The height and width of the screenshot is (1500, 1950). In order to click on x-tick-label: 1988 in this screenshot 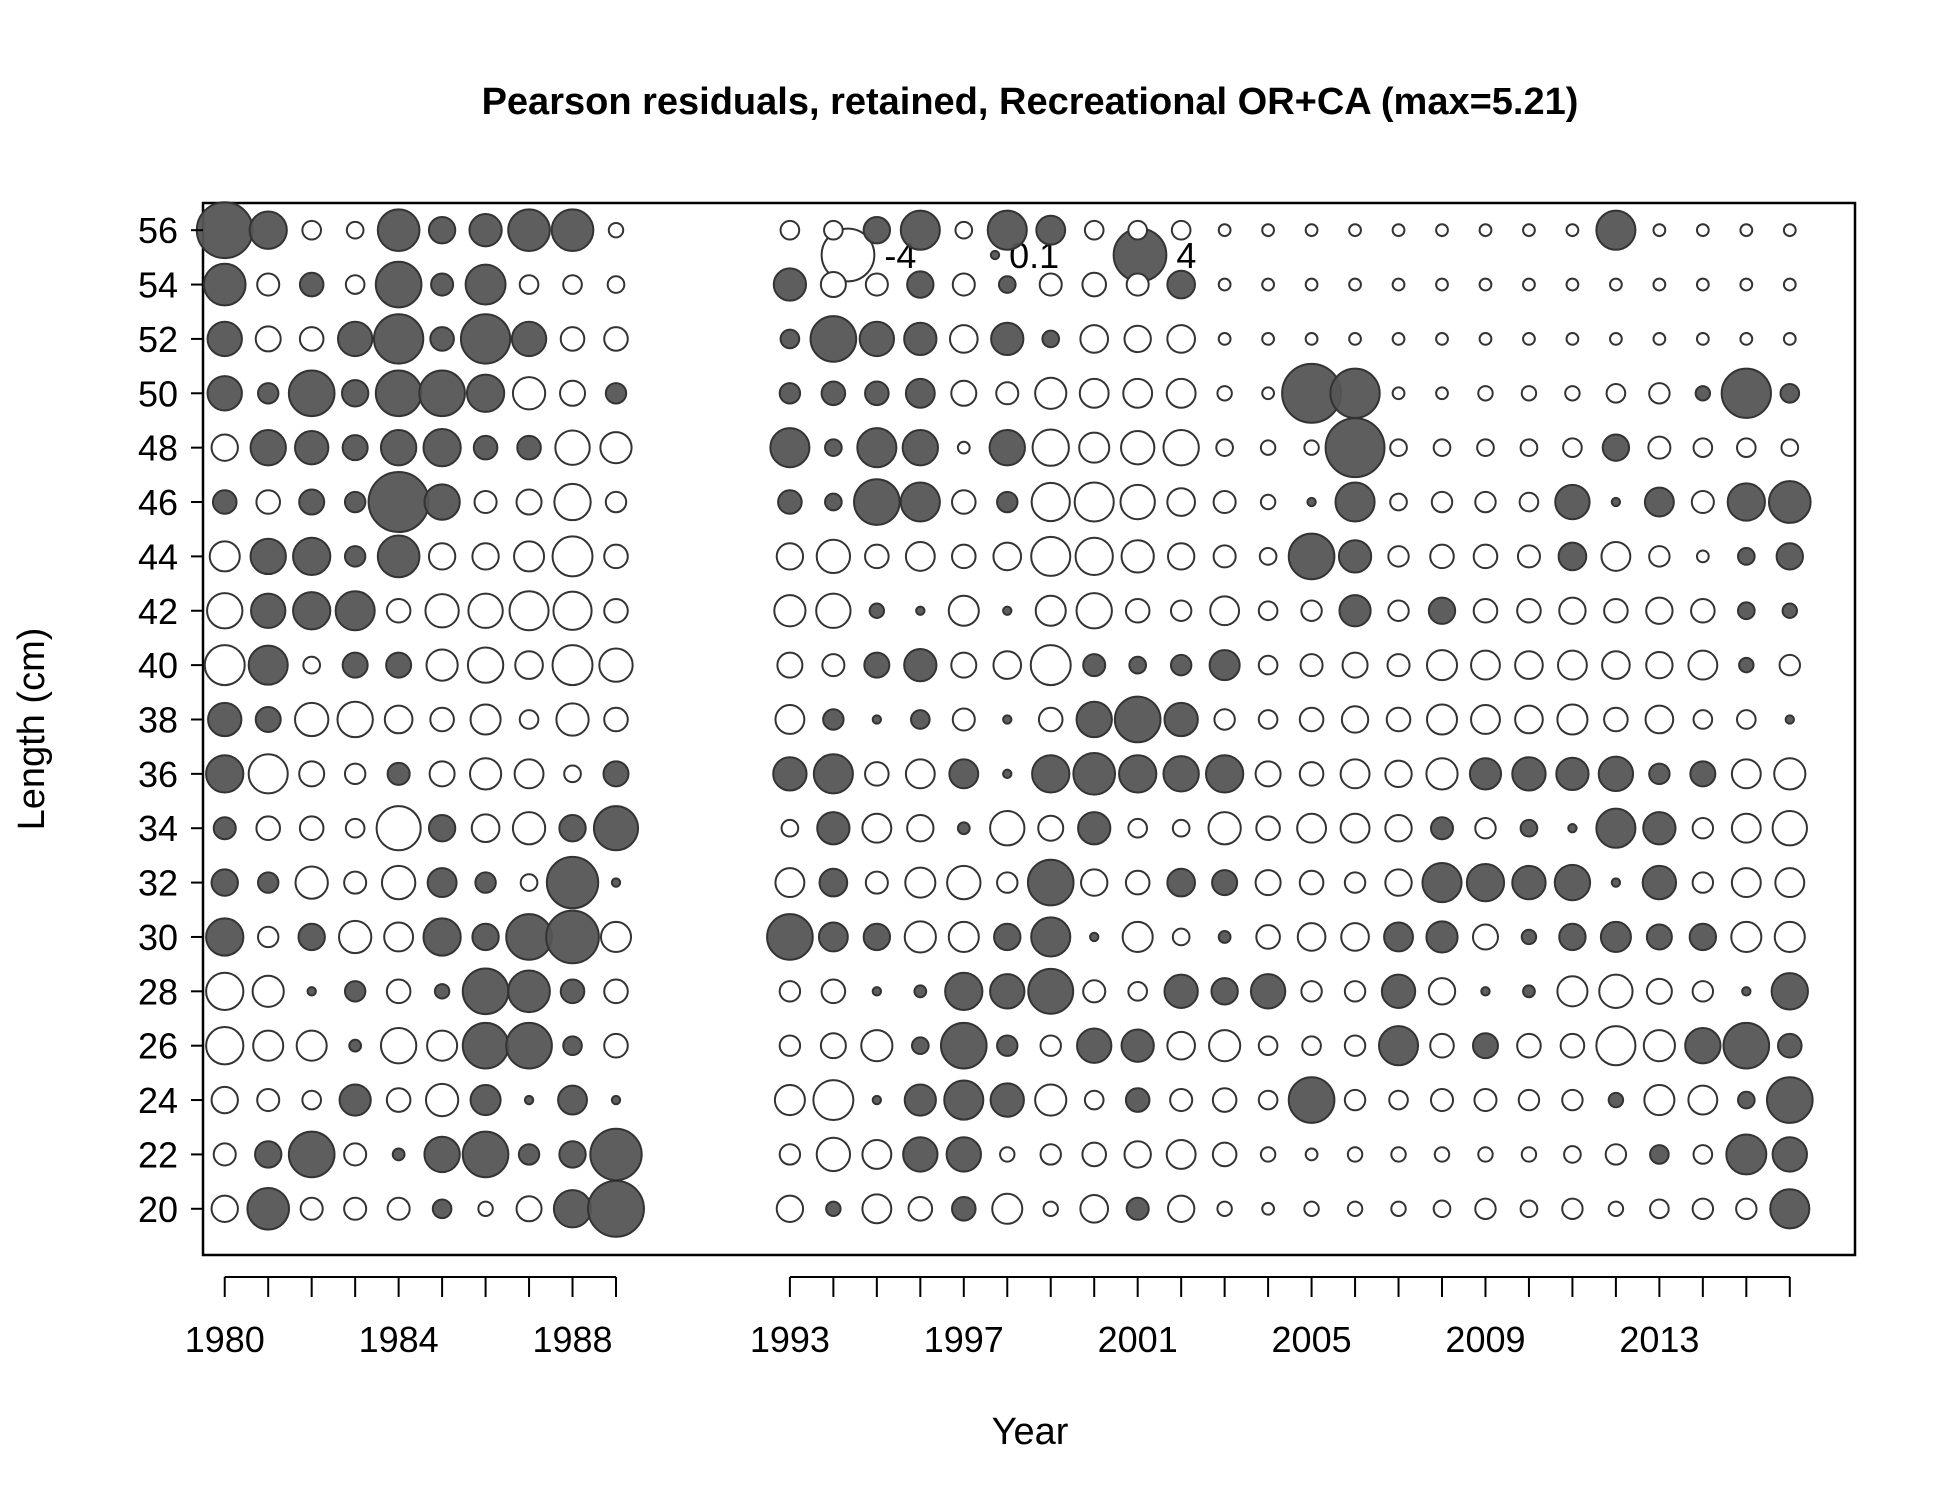, I will do `click(572, 1339)`.